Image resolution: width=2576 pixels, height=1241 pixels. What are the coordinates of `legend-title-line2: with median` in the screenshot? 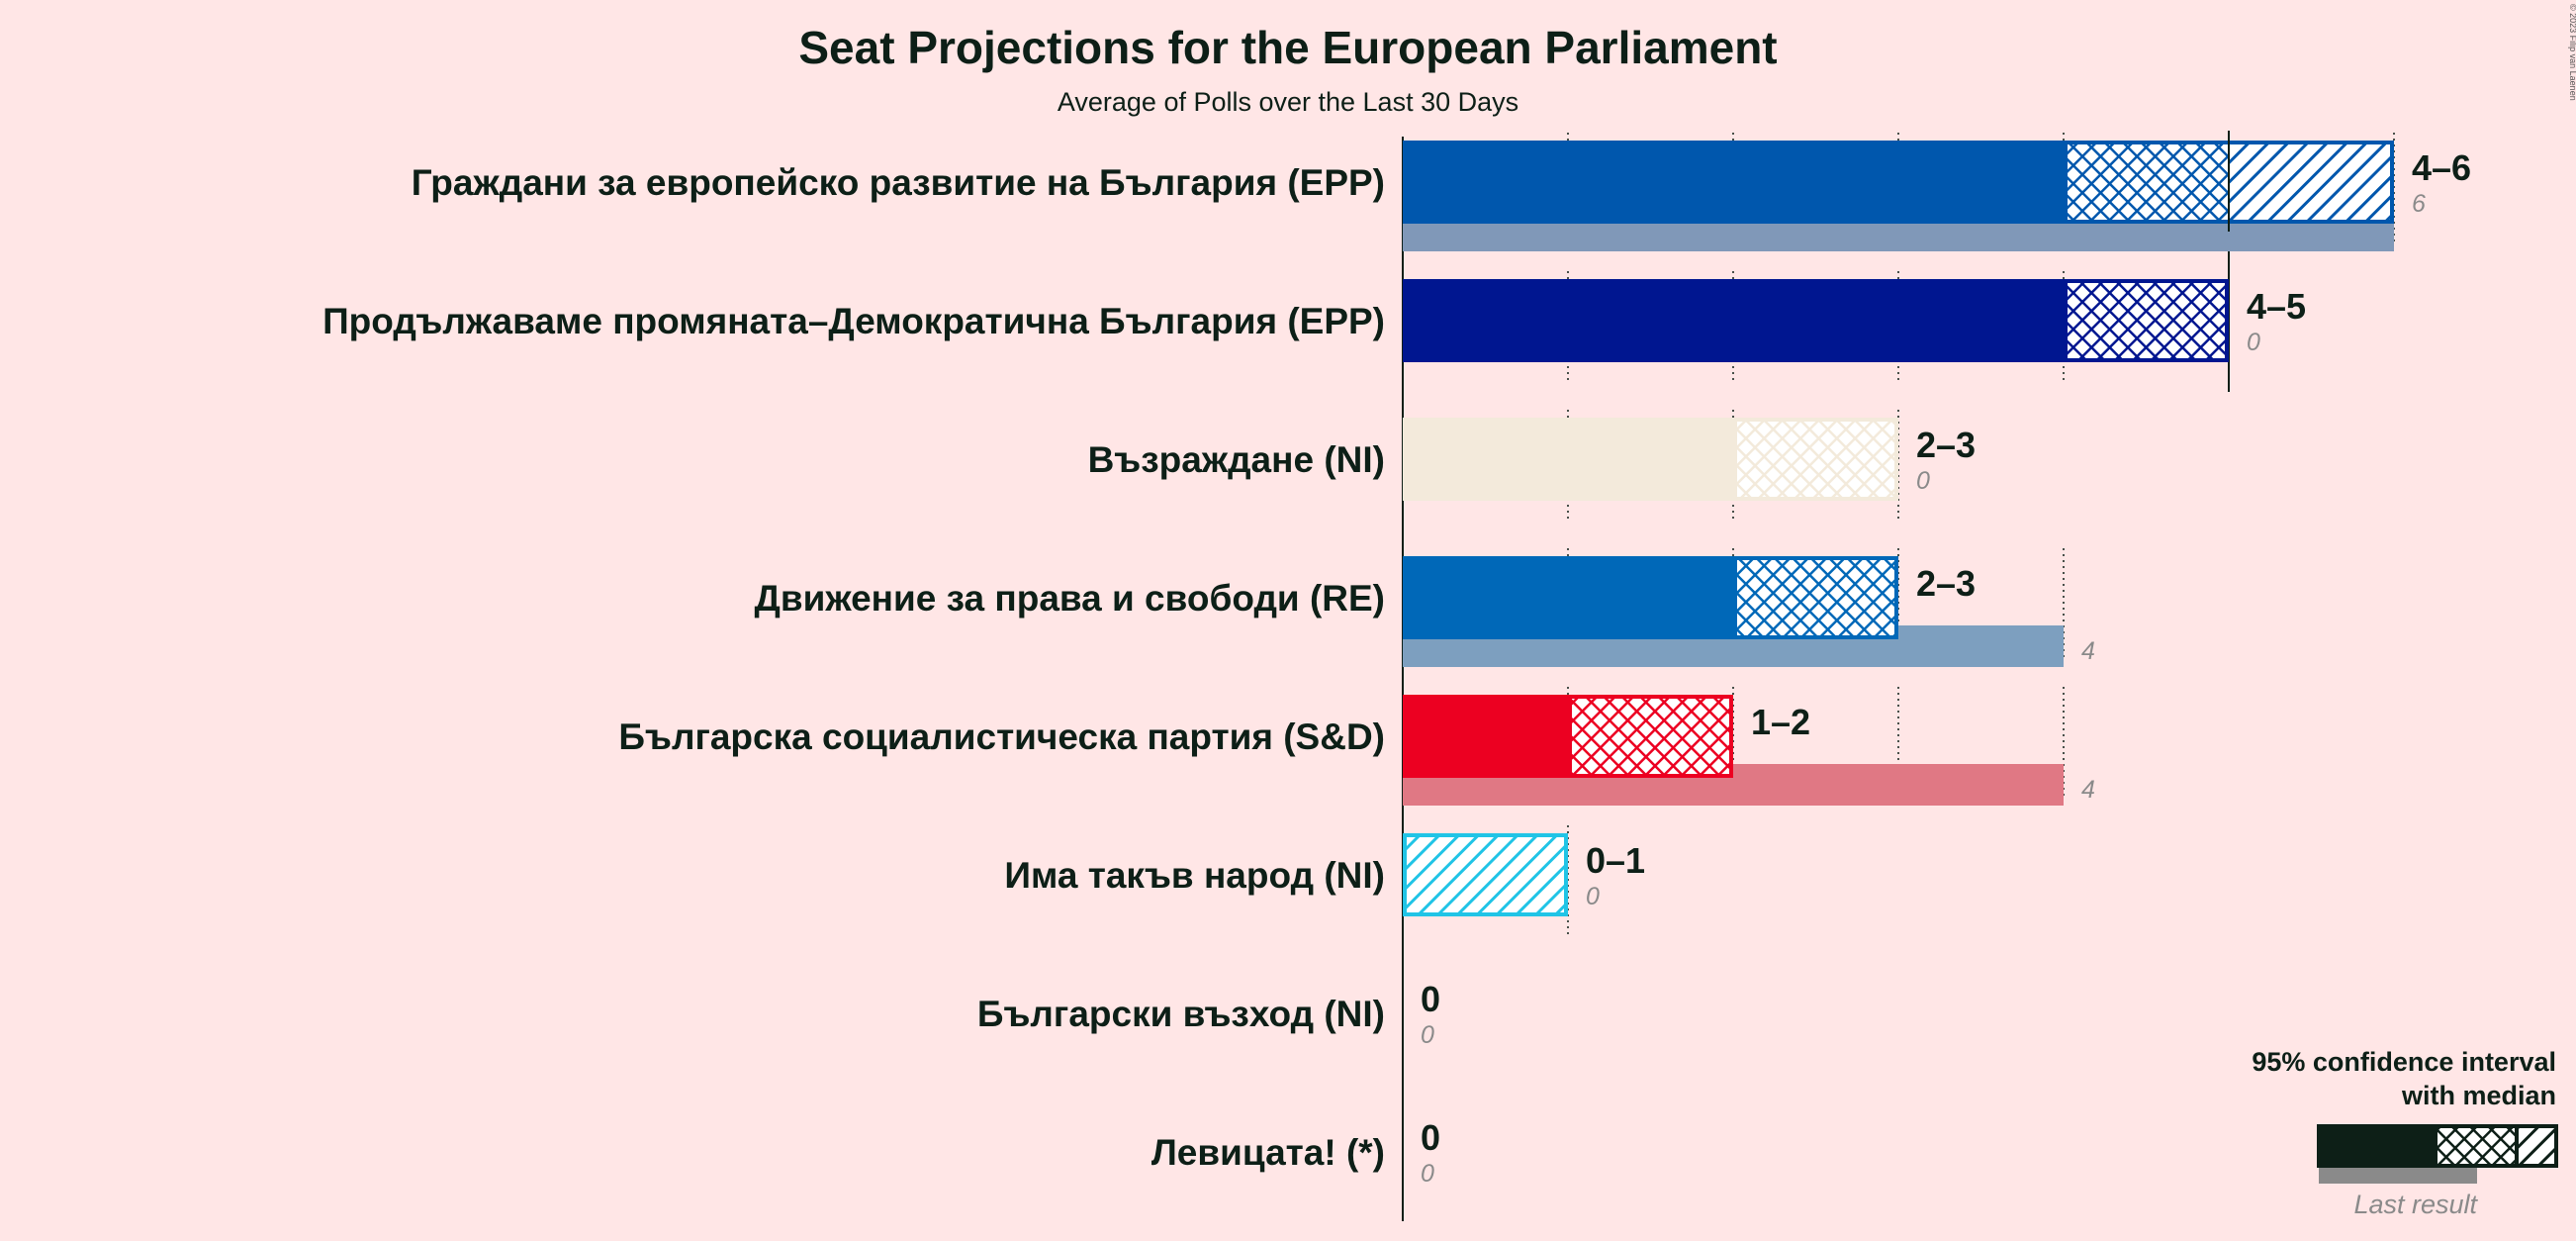 It's located at (2478, 1096).